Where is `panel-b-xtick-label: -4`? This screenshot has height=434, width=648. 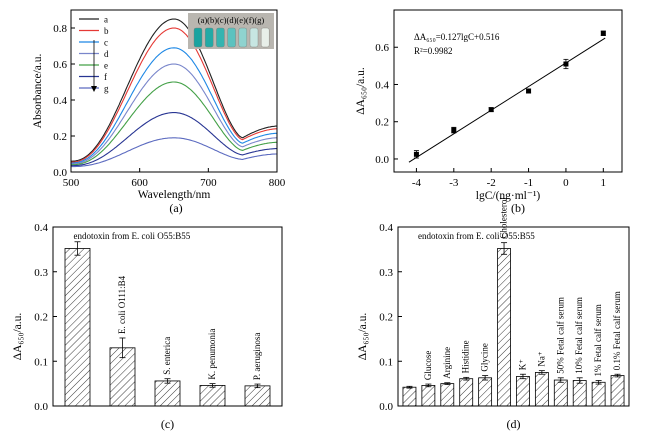
panel-b-xtick-label: -4 is located at coordinates (417, 183).